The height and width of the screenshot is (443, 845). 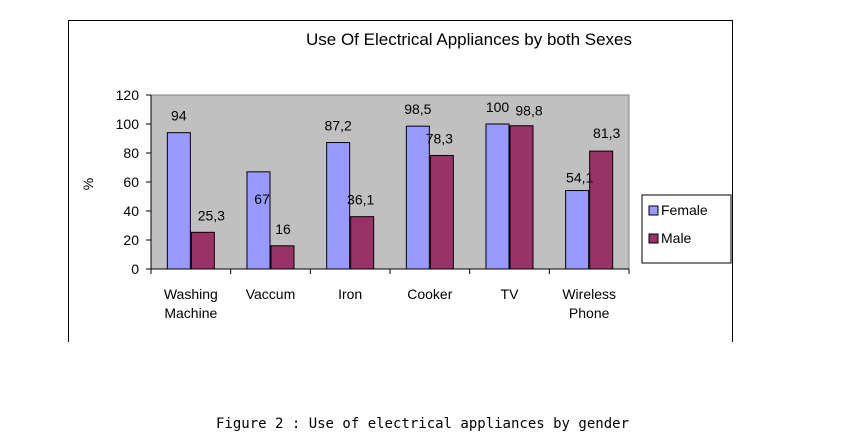 I want to click on legend-label-male: Male, so click(x=676, y=238).